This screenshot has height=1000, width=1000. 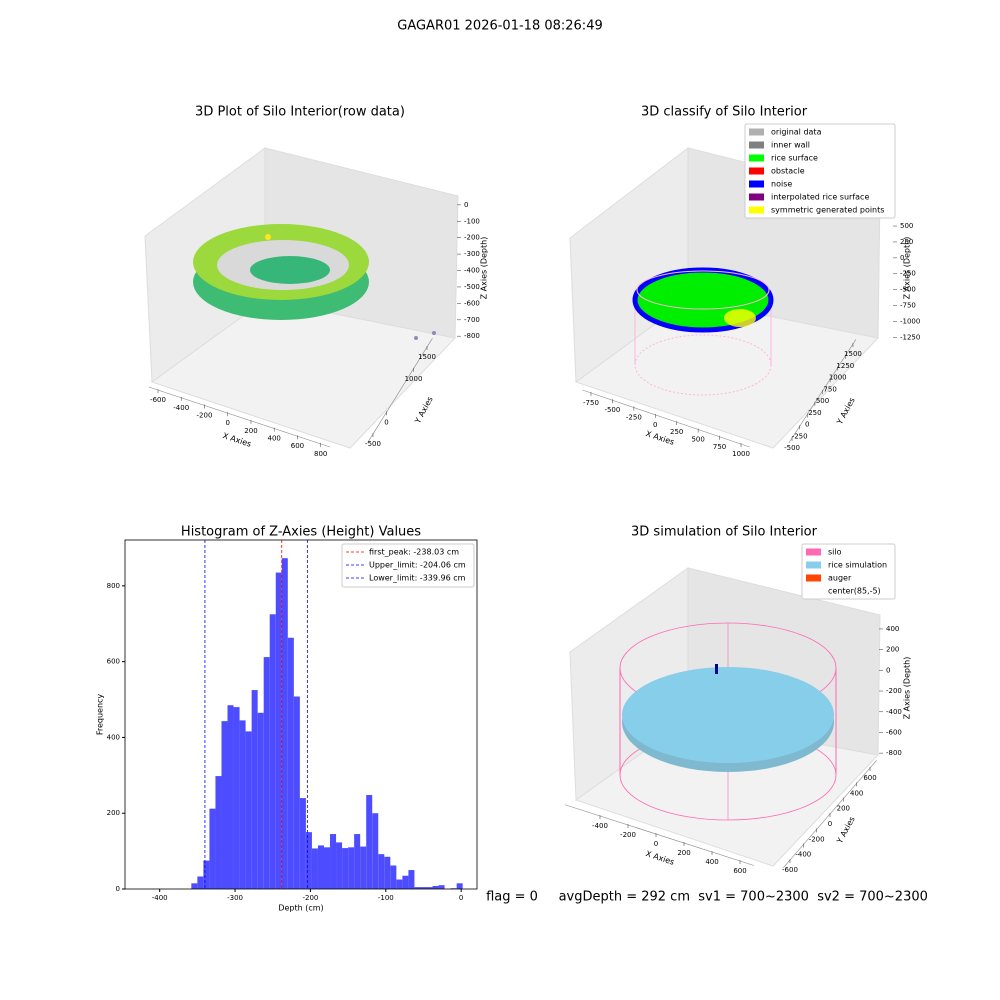 I want to click on legend-label: rice simulation, so click(x=857, y=565).